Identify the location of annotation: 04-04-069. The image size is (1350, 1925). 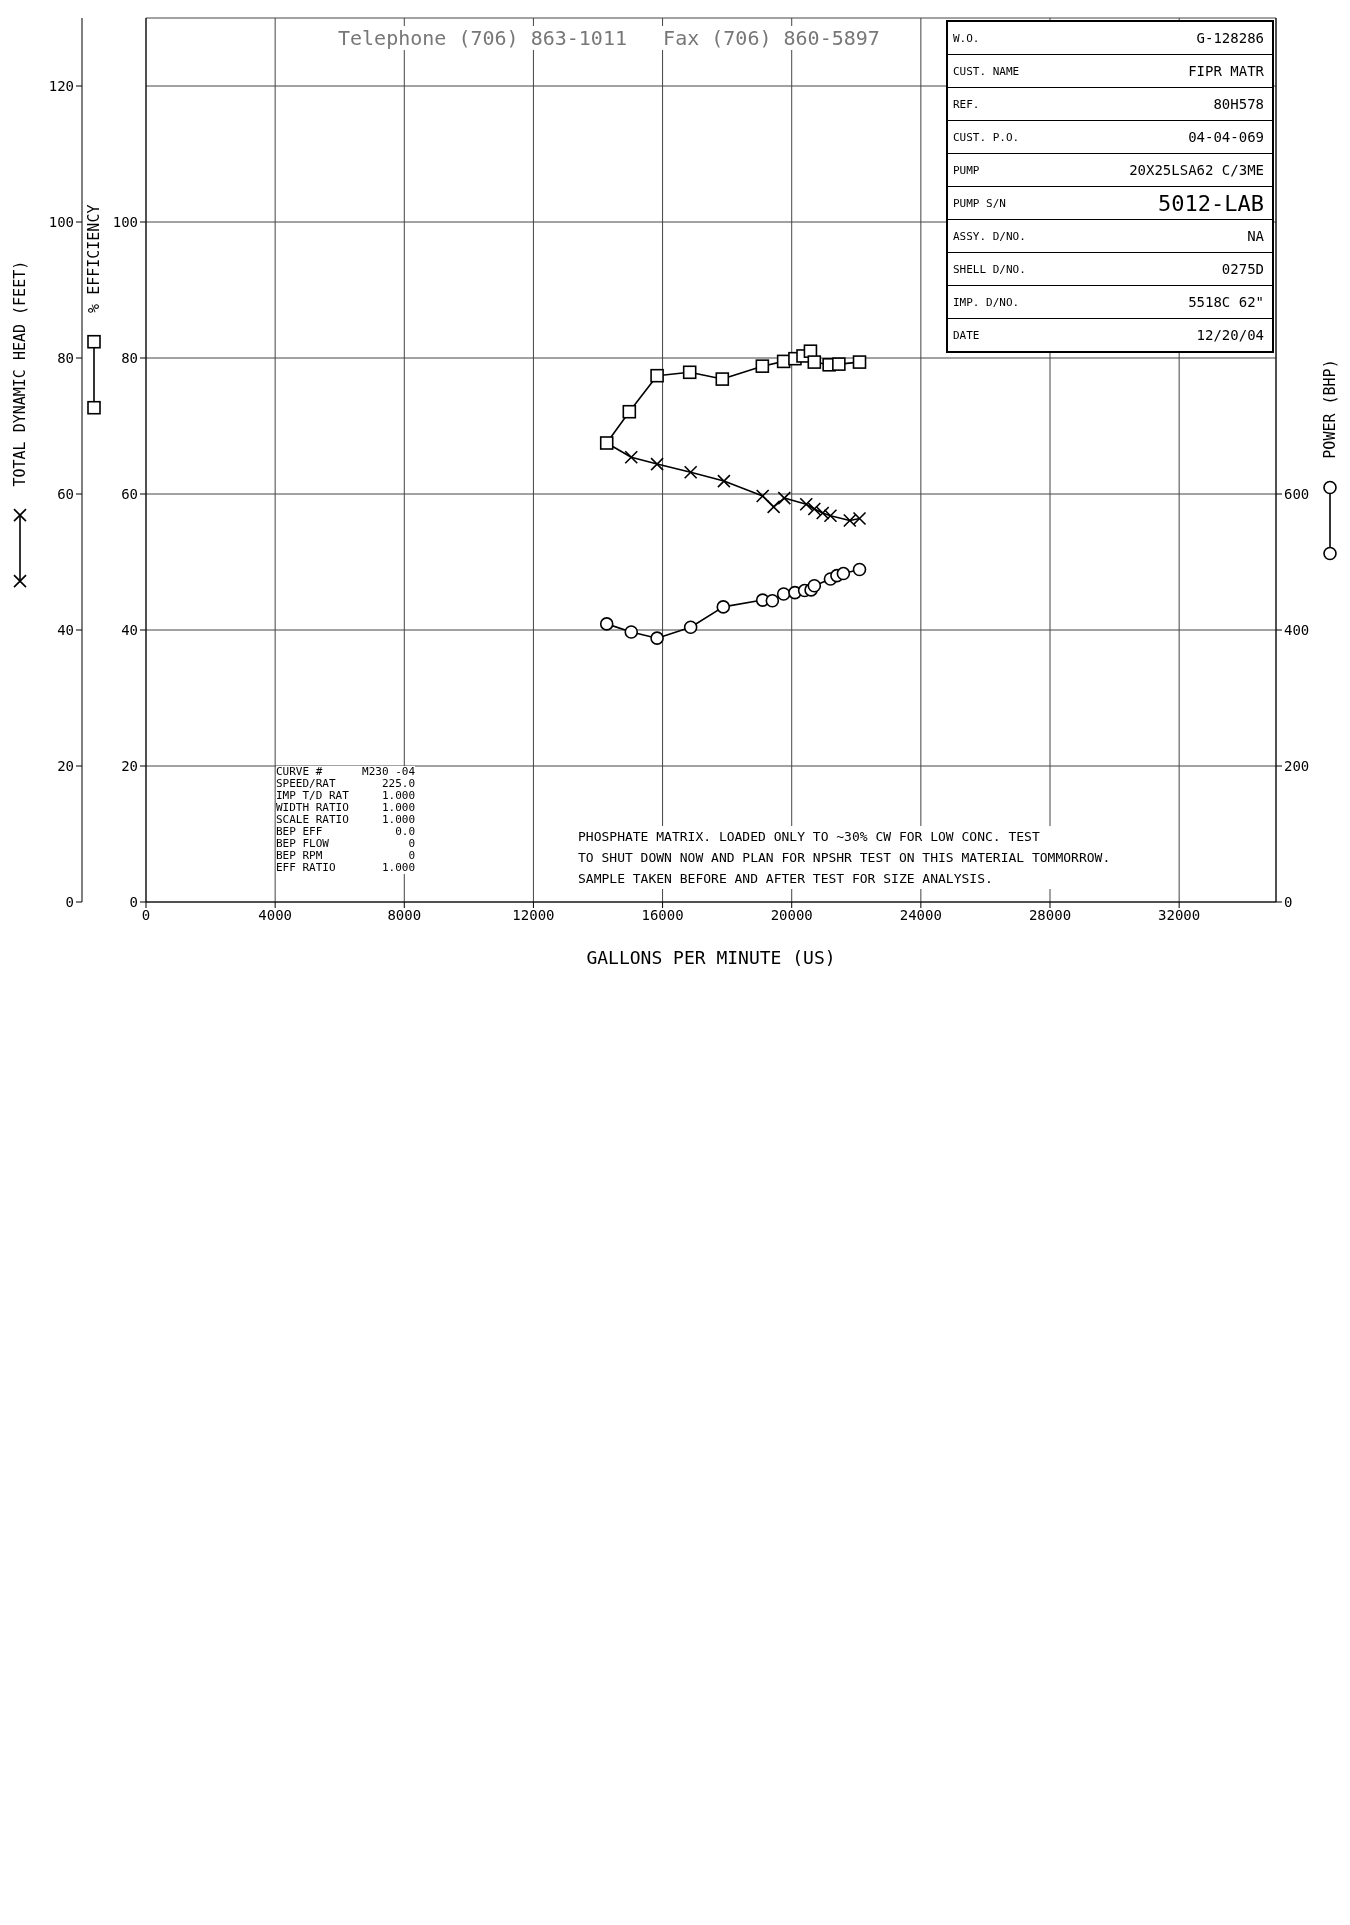
(1226, 137).